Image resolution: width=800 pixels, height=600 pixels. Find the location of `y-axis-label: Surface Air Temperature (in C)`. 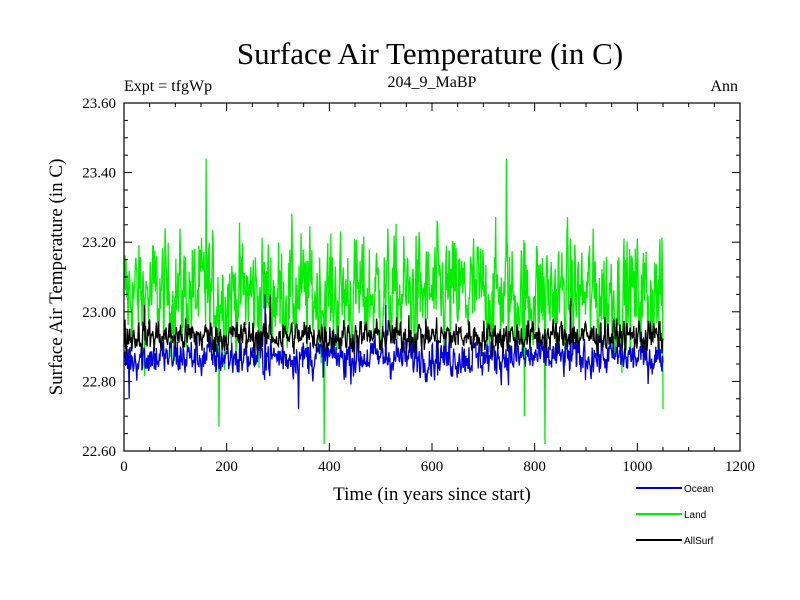

y-axis-label: Surface Air Temperature (in C) is located at coordinates (56, 277).